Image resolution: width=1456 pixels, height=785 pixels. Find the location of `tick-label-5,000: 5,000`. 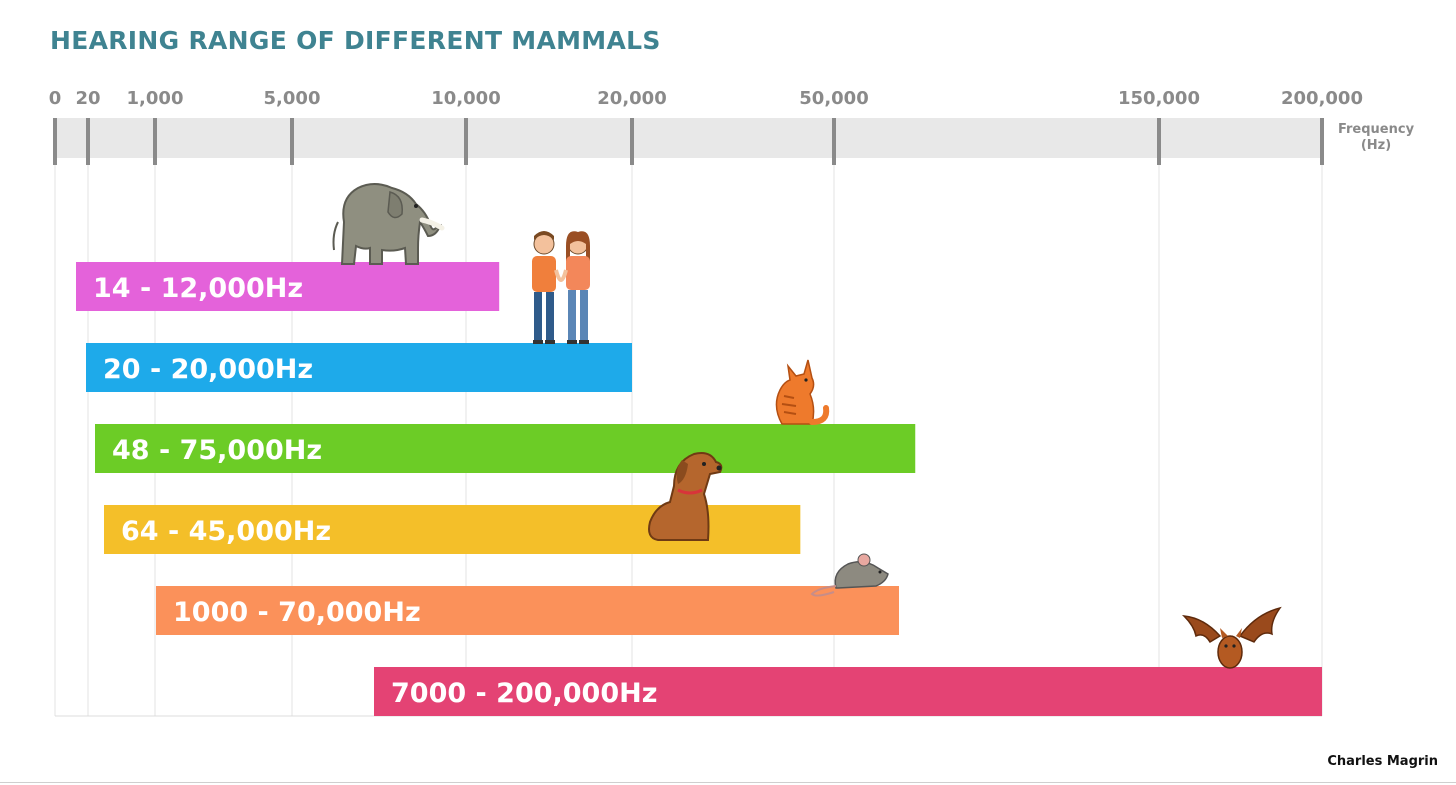

tick-label-5,000: 5,000 is located at coordinates (292, 98).